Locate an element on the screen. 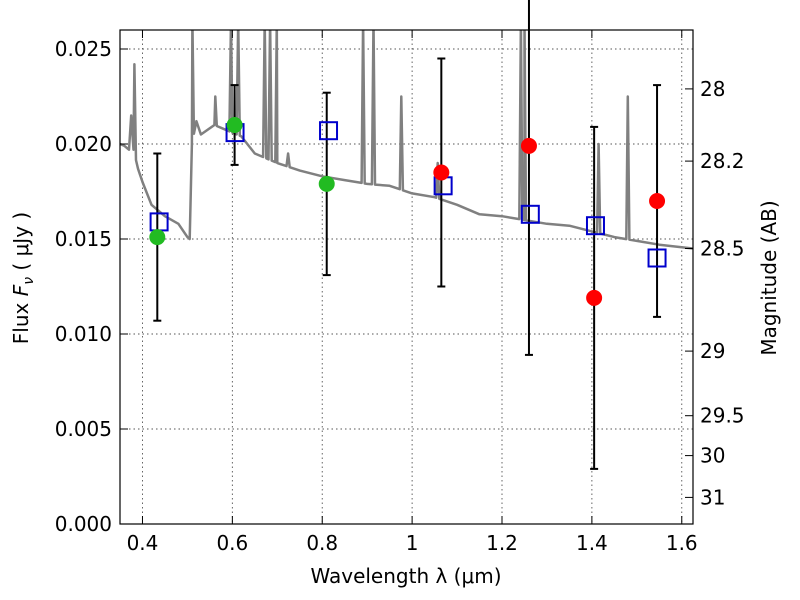 This screenshot has width=800, height=600. y-tick-label: 0.010 is located at coordinates (83, 334).